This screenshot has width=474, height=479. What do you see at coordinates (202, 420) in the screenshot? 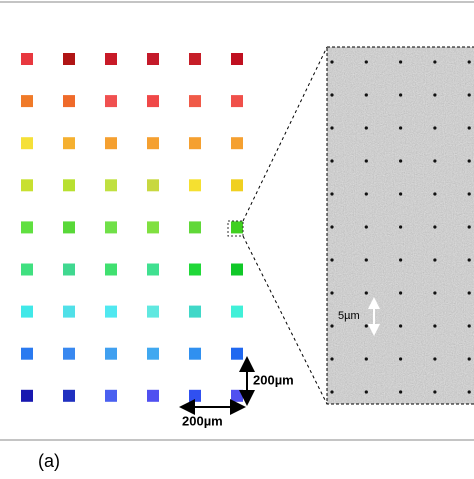
I see `scale-label-horizontal: 200µm` at bounding box center [202, 420].